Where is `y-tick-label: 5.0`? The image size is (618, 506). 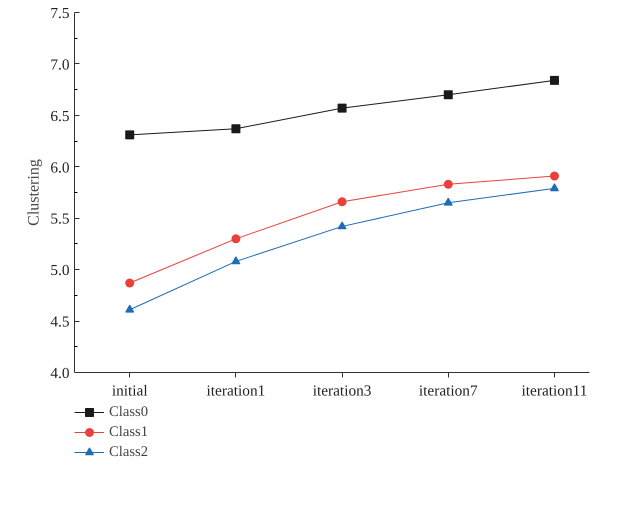
y-tick-label: 5.0 is located at coordinates (60, 271).